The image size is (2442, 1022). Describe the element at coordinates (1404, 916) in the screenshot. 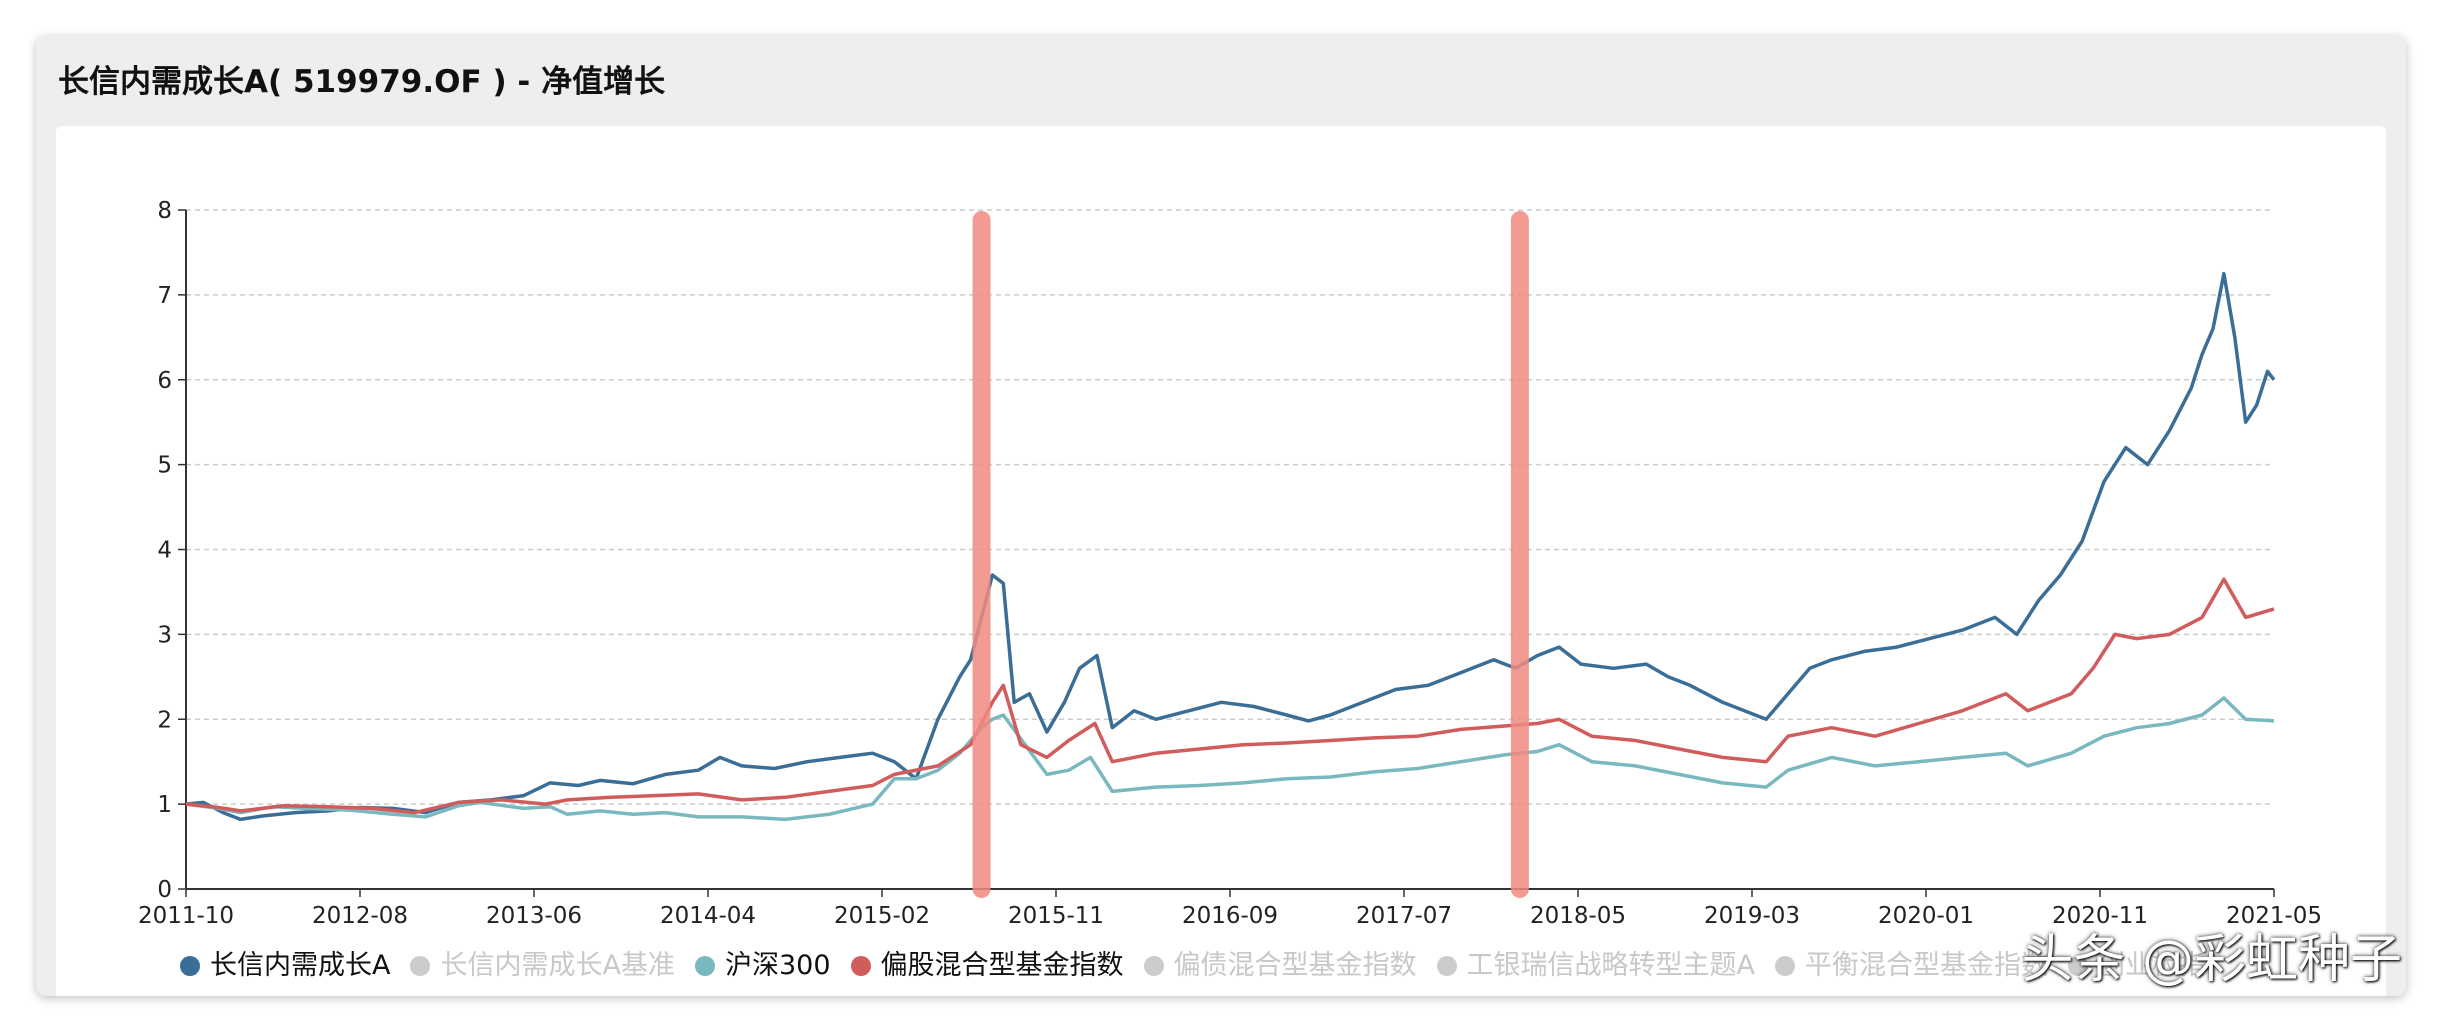

I see `x-tick-label: 2017-07` at that location.